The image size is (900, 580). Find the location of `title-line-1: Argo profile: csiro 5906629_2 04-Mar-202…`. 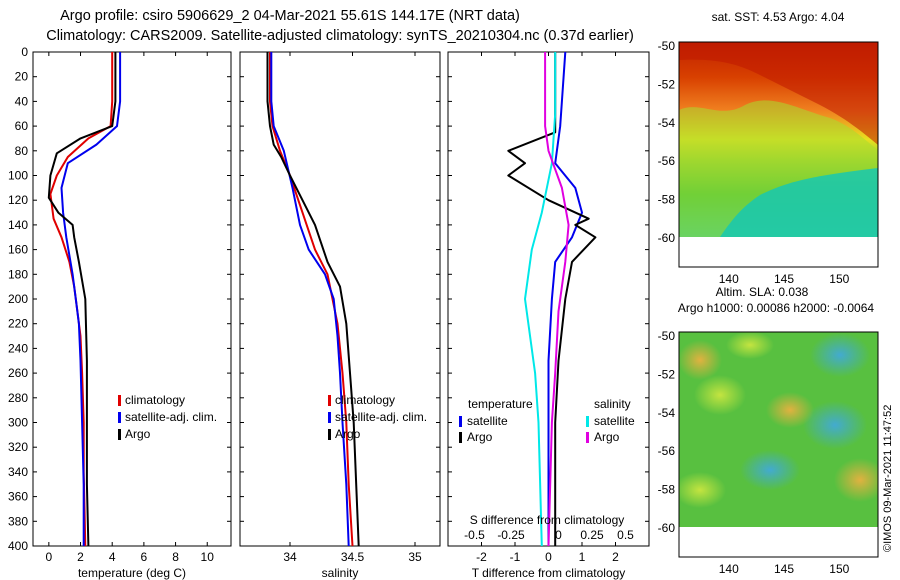

title-line-1: Argo profile: csiro 5906629_2 04-Mar-202… is located at coordinates (290, 16).